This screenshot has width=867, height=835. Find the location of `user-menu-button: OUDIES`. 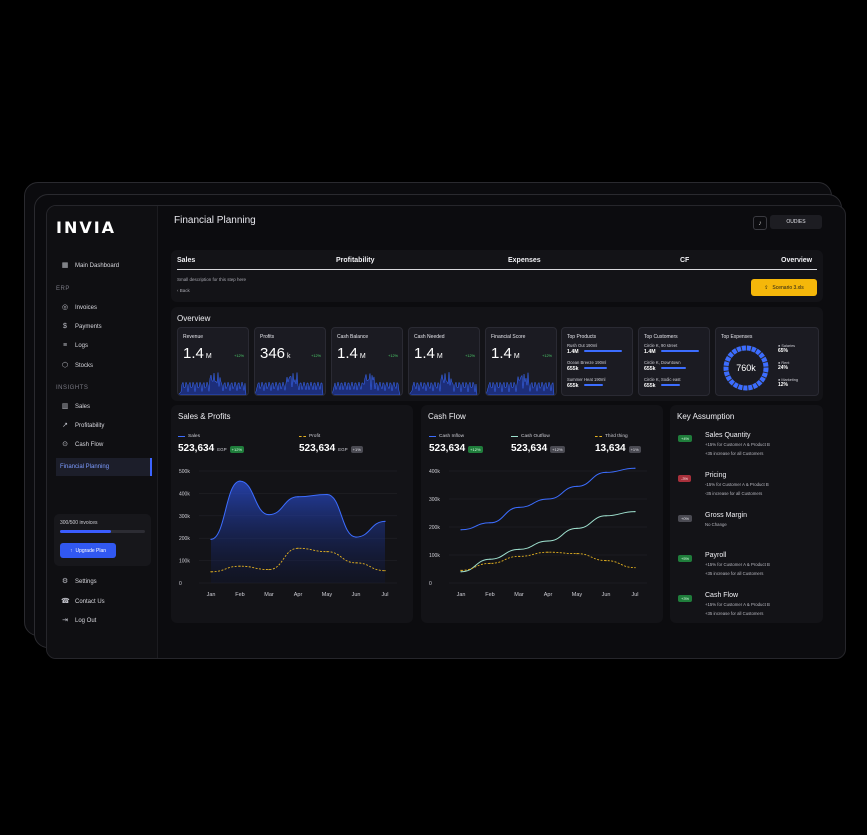

user-menu-button: OUDIES is located at coordinates (796, 222).